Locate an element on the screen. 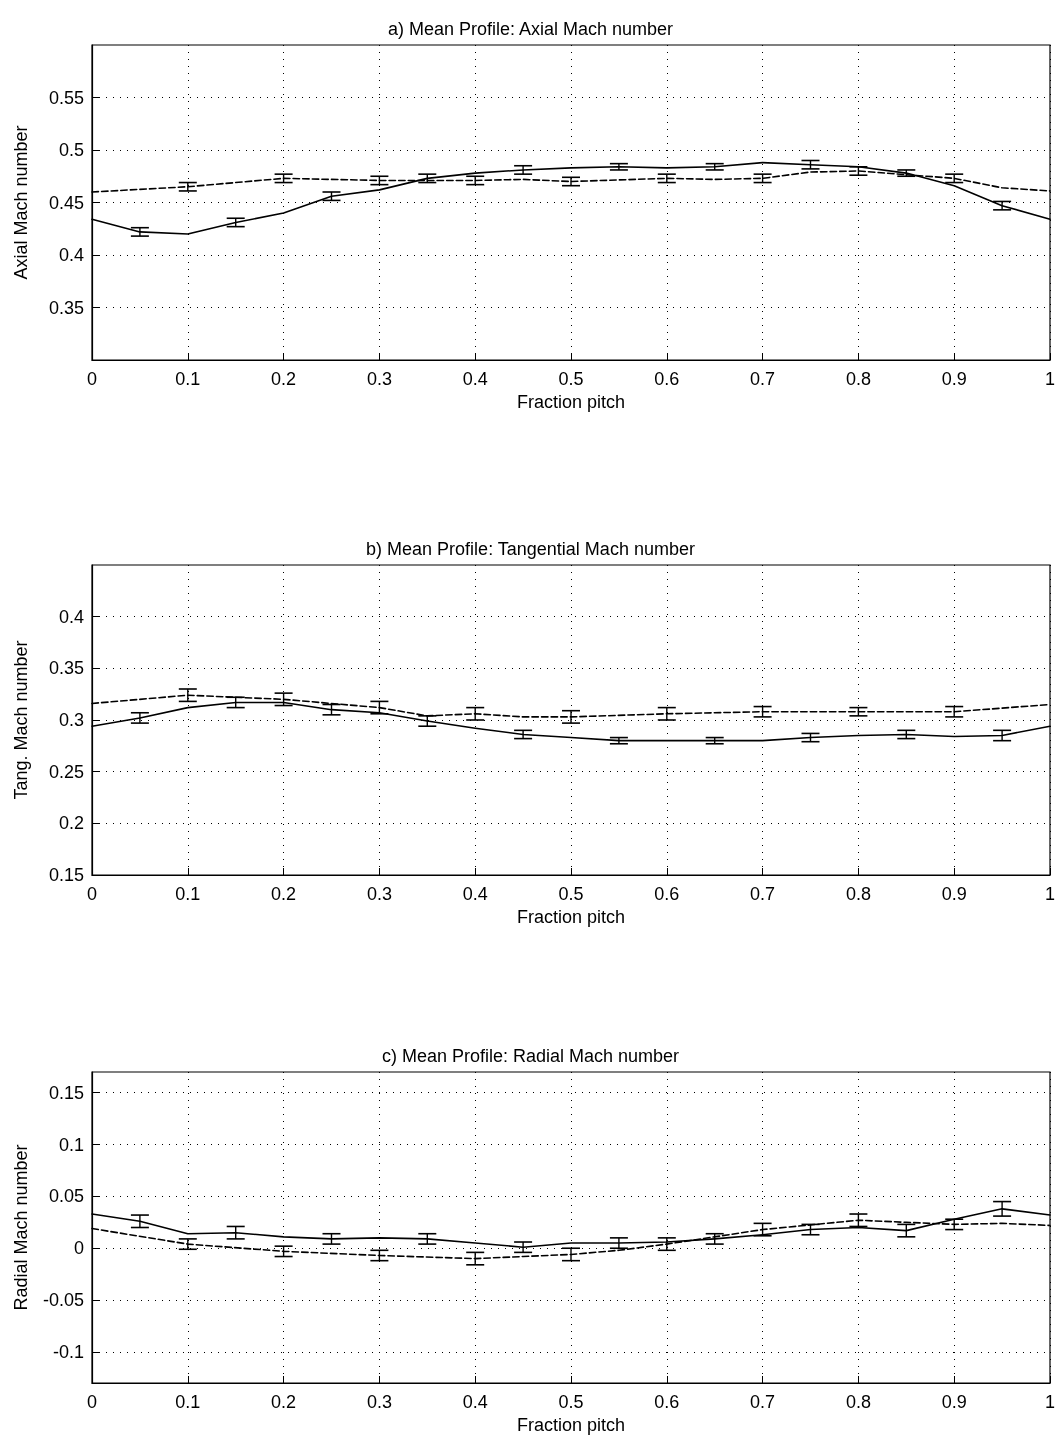  y-tick-label: 0.55 is located at coordinates (66, 97).